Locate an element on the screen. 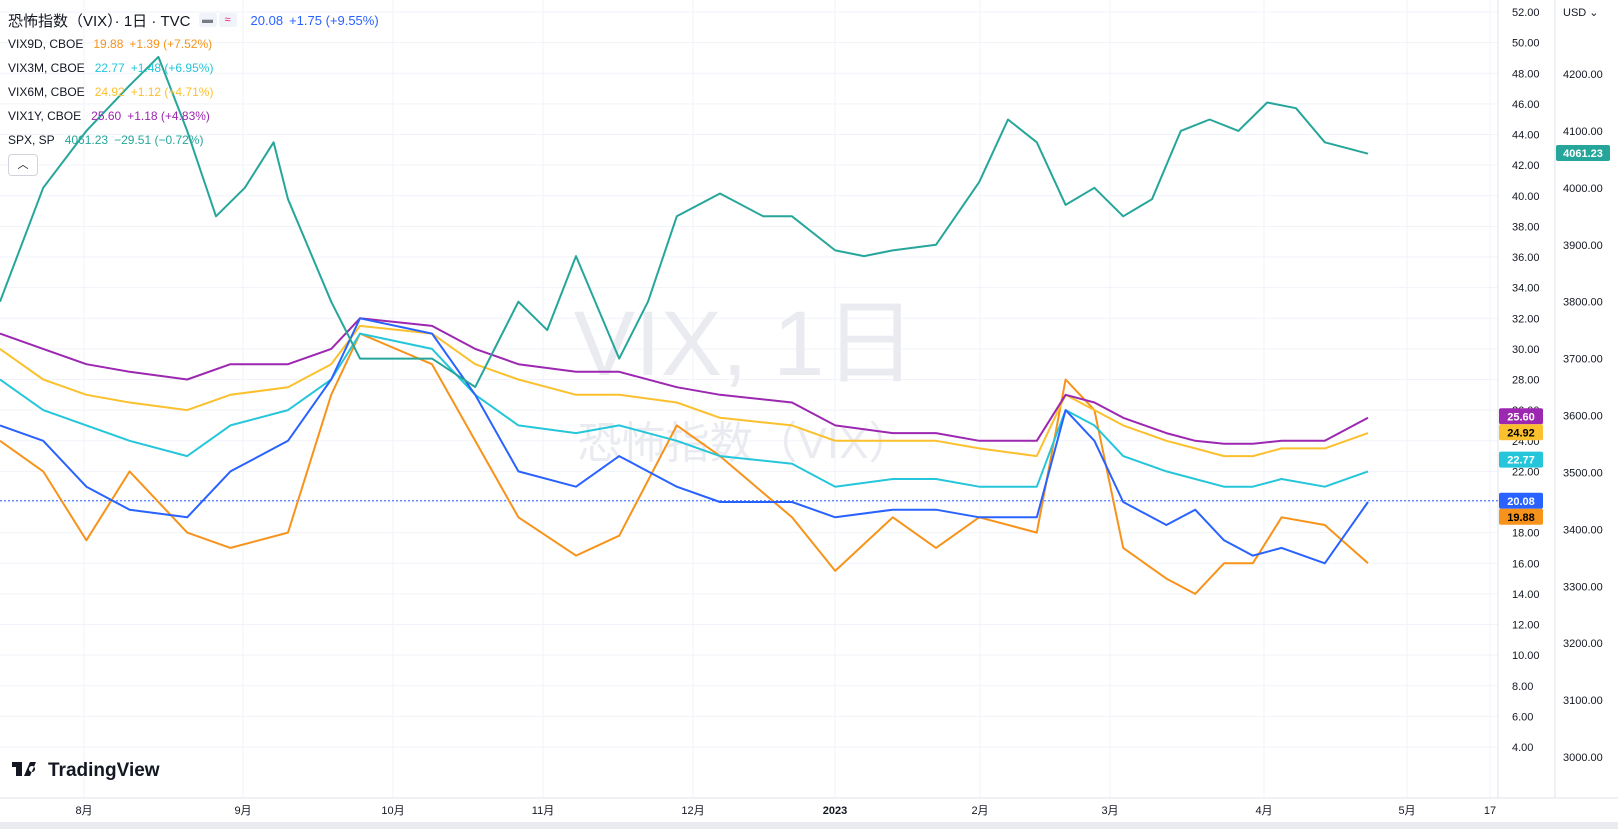  chevron-up-icon: ︿ is located at coordinates (23, 165).